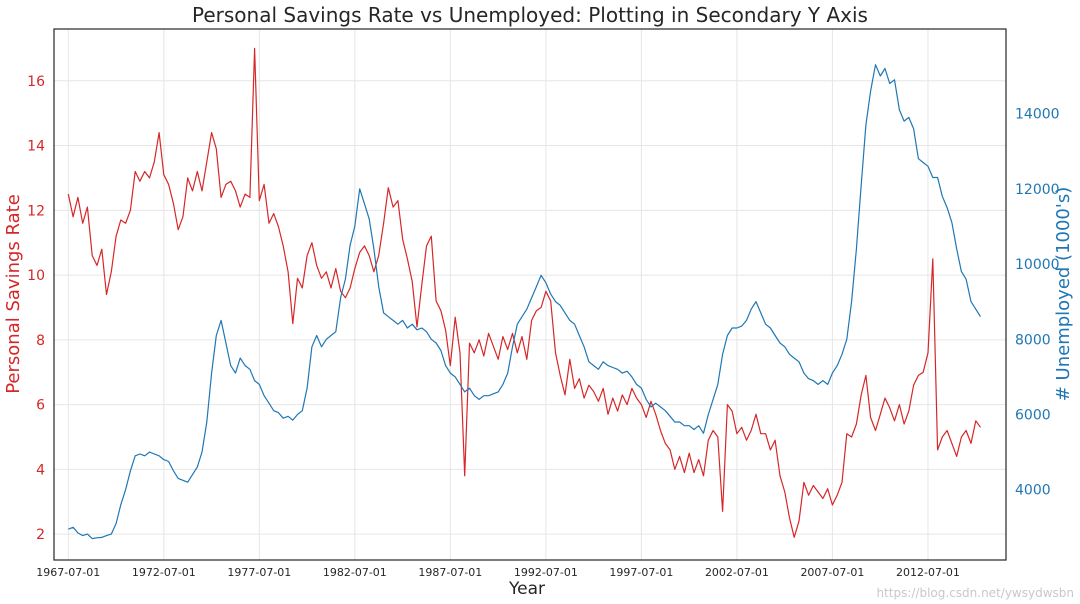 The height and width of the screenshot is (604, 1080). Describe the element at coordinates (1037, 265) in the screenshot. I see `right-y-tick-label: 10000` at that location.